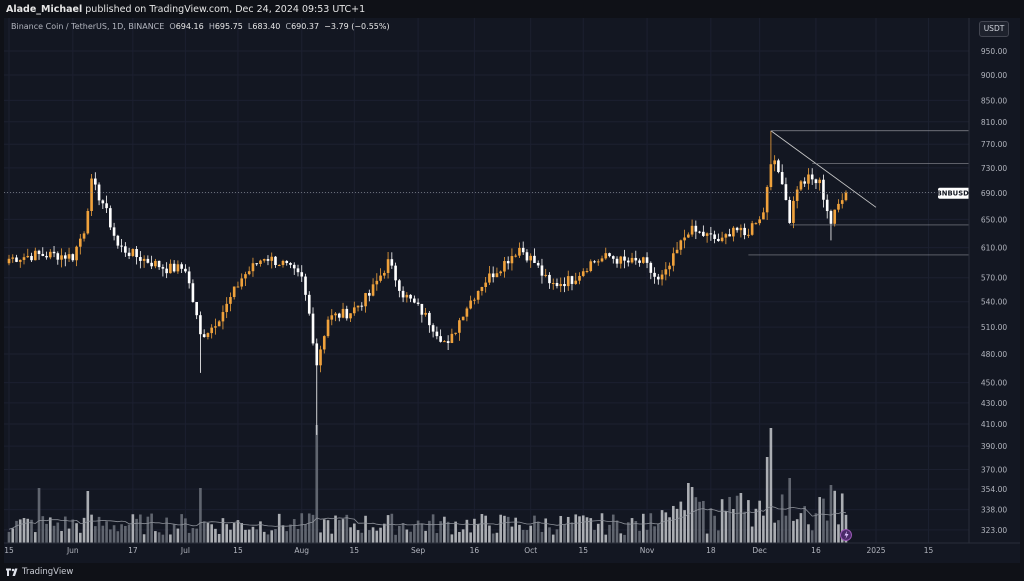  I want to click on time-tick-label: 17, so click(133, 550).